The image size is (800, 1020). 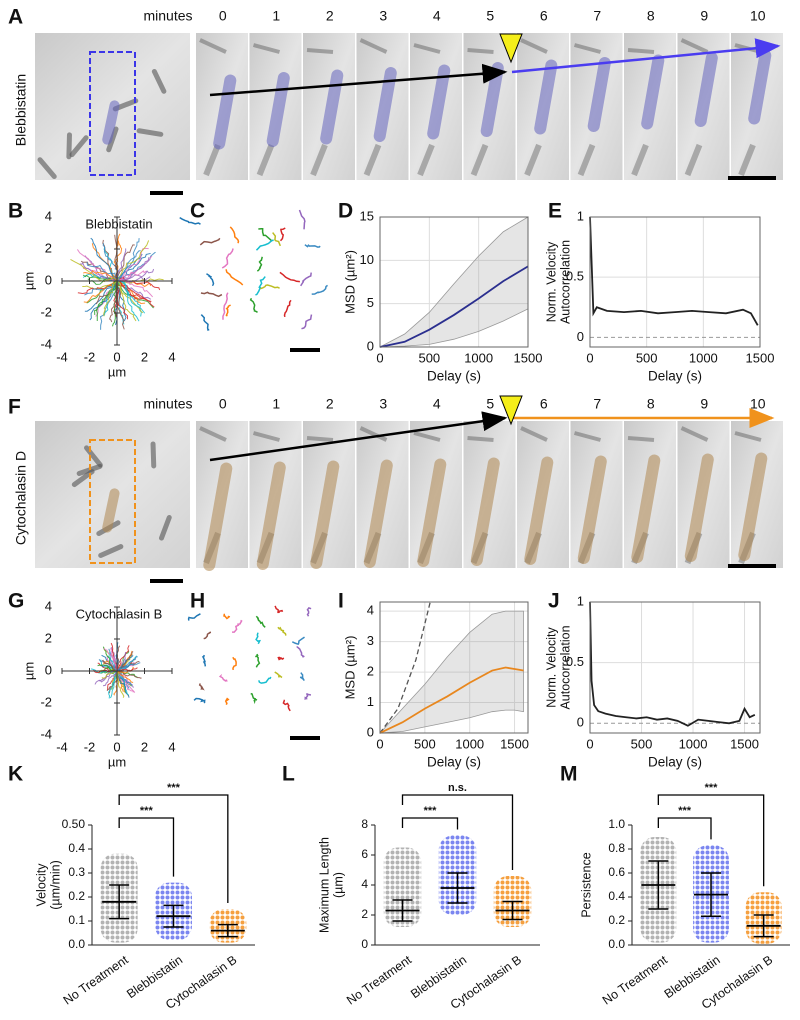 I want to click on panel-label: F, so click(x=14, y=407).